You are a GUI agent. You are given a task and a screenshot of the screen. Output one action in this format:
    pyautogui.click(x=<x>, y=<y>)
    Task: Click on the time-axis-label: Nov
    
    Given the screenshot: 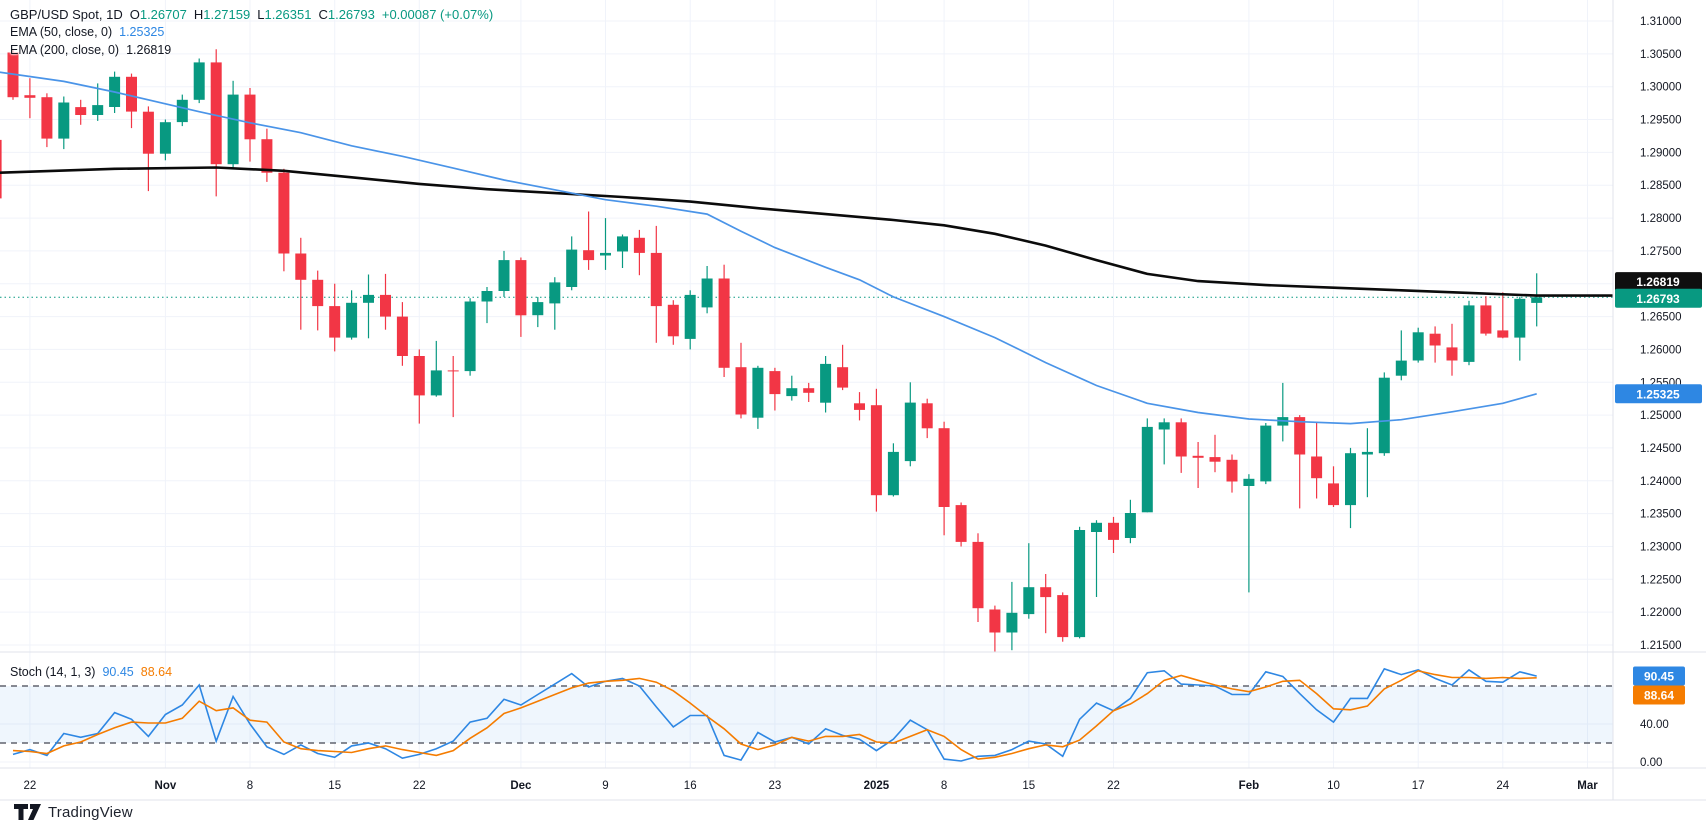 What is the action you would take?
    pyautogui.click(x=166, y=786)
    